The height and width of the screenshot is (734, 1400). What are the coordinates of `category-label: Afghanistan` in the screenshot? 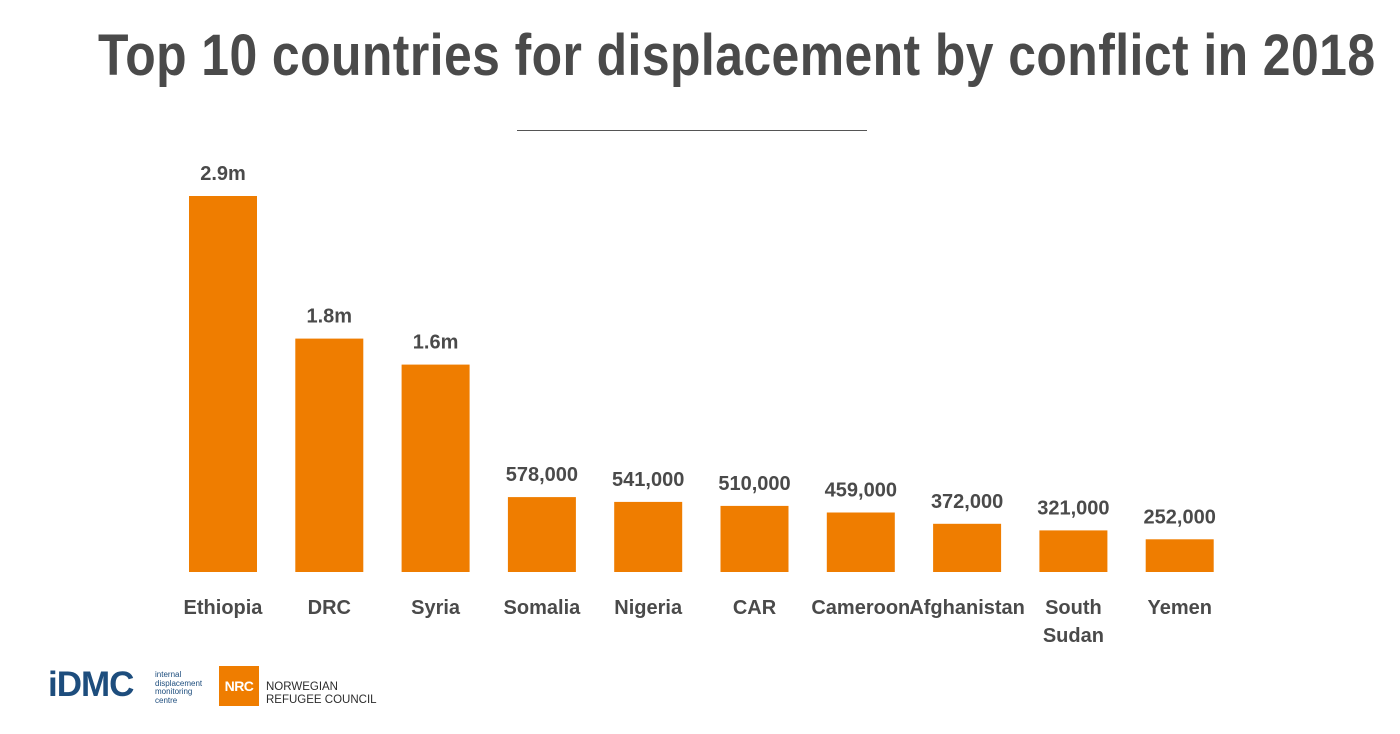 It's located at (967, 608).